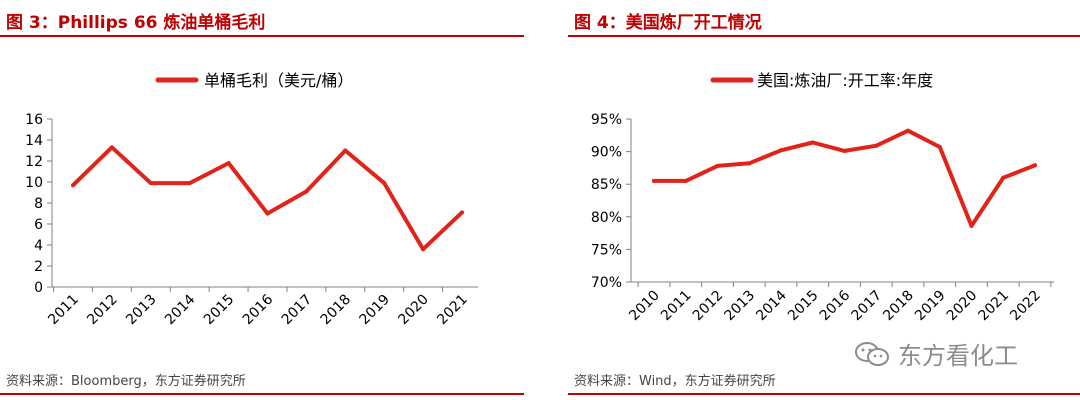  What do you see at coordinates (845, 80) in the screenshot?
I see `legend-label: 美国:炼油厂:开工率:年度` at bounding box center [845, 80].